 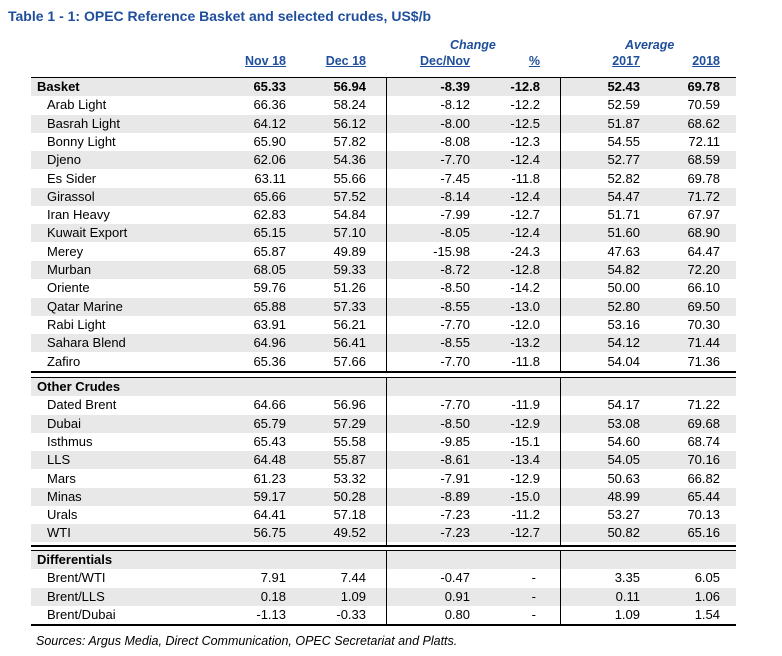 What do you see at coordinates (349, 441) in the screenshot?
I see `cell-dec18: 55.58` at bounding box center [349, 441].